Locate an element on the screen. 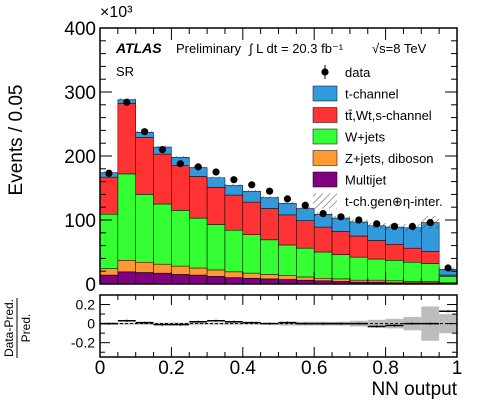  x-axis-label: NN output is located at coordinates (414, 389).